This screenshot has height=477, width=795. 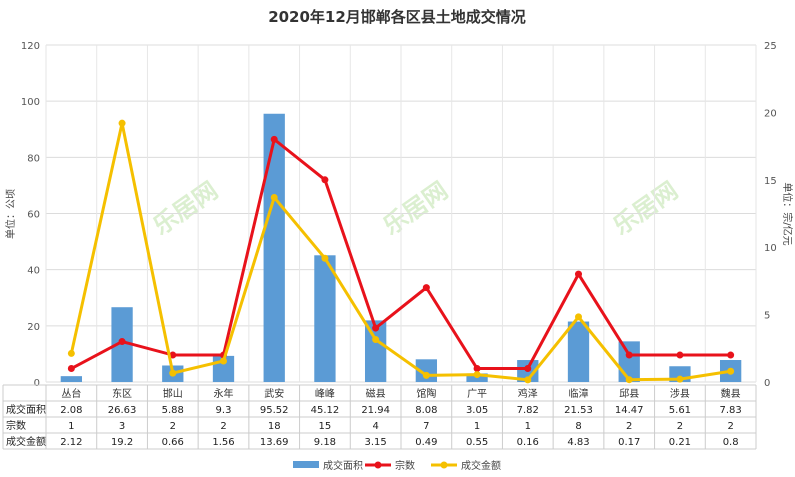 I want to click on right-axis-label: 单位：宗/亿元, so click(x=787, y=213).